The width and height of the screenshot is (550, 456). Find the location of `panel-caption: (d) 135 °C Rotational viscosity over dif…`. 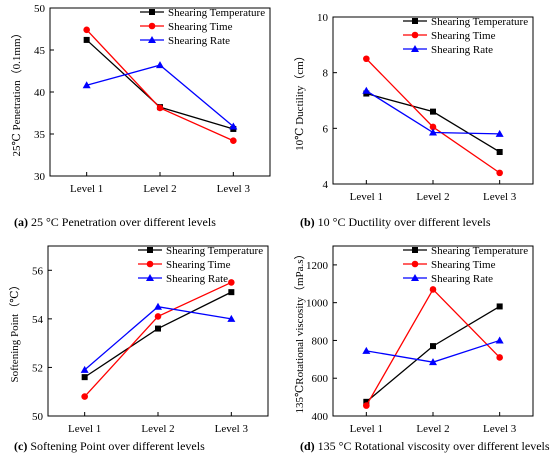

panel-caption: (d) 135 °C Rotational viscosity over dif… is located at coordinates (425, 446).